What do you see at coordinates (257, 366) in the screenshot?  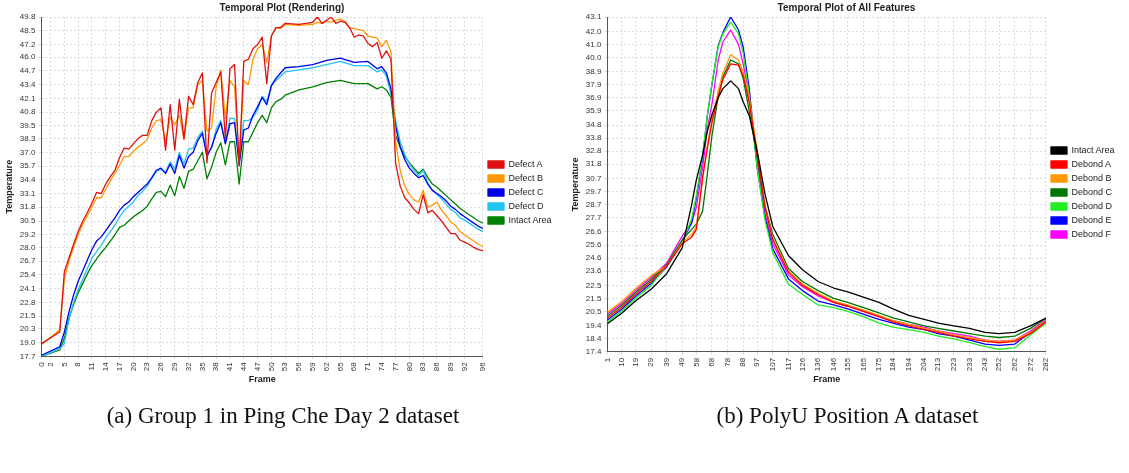 I see `x-tick-label: 47` at bounding box center [257, 366].